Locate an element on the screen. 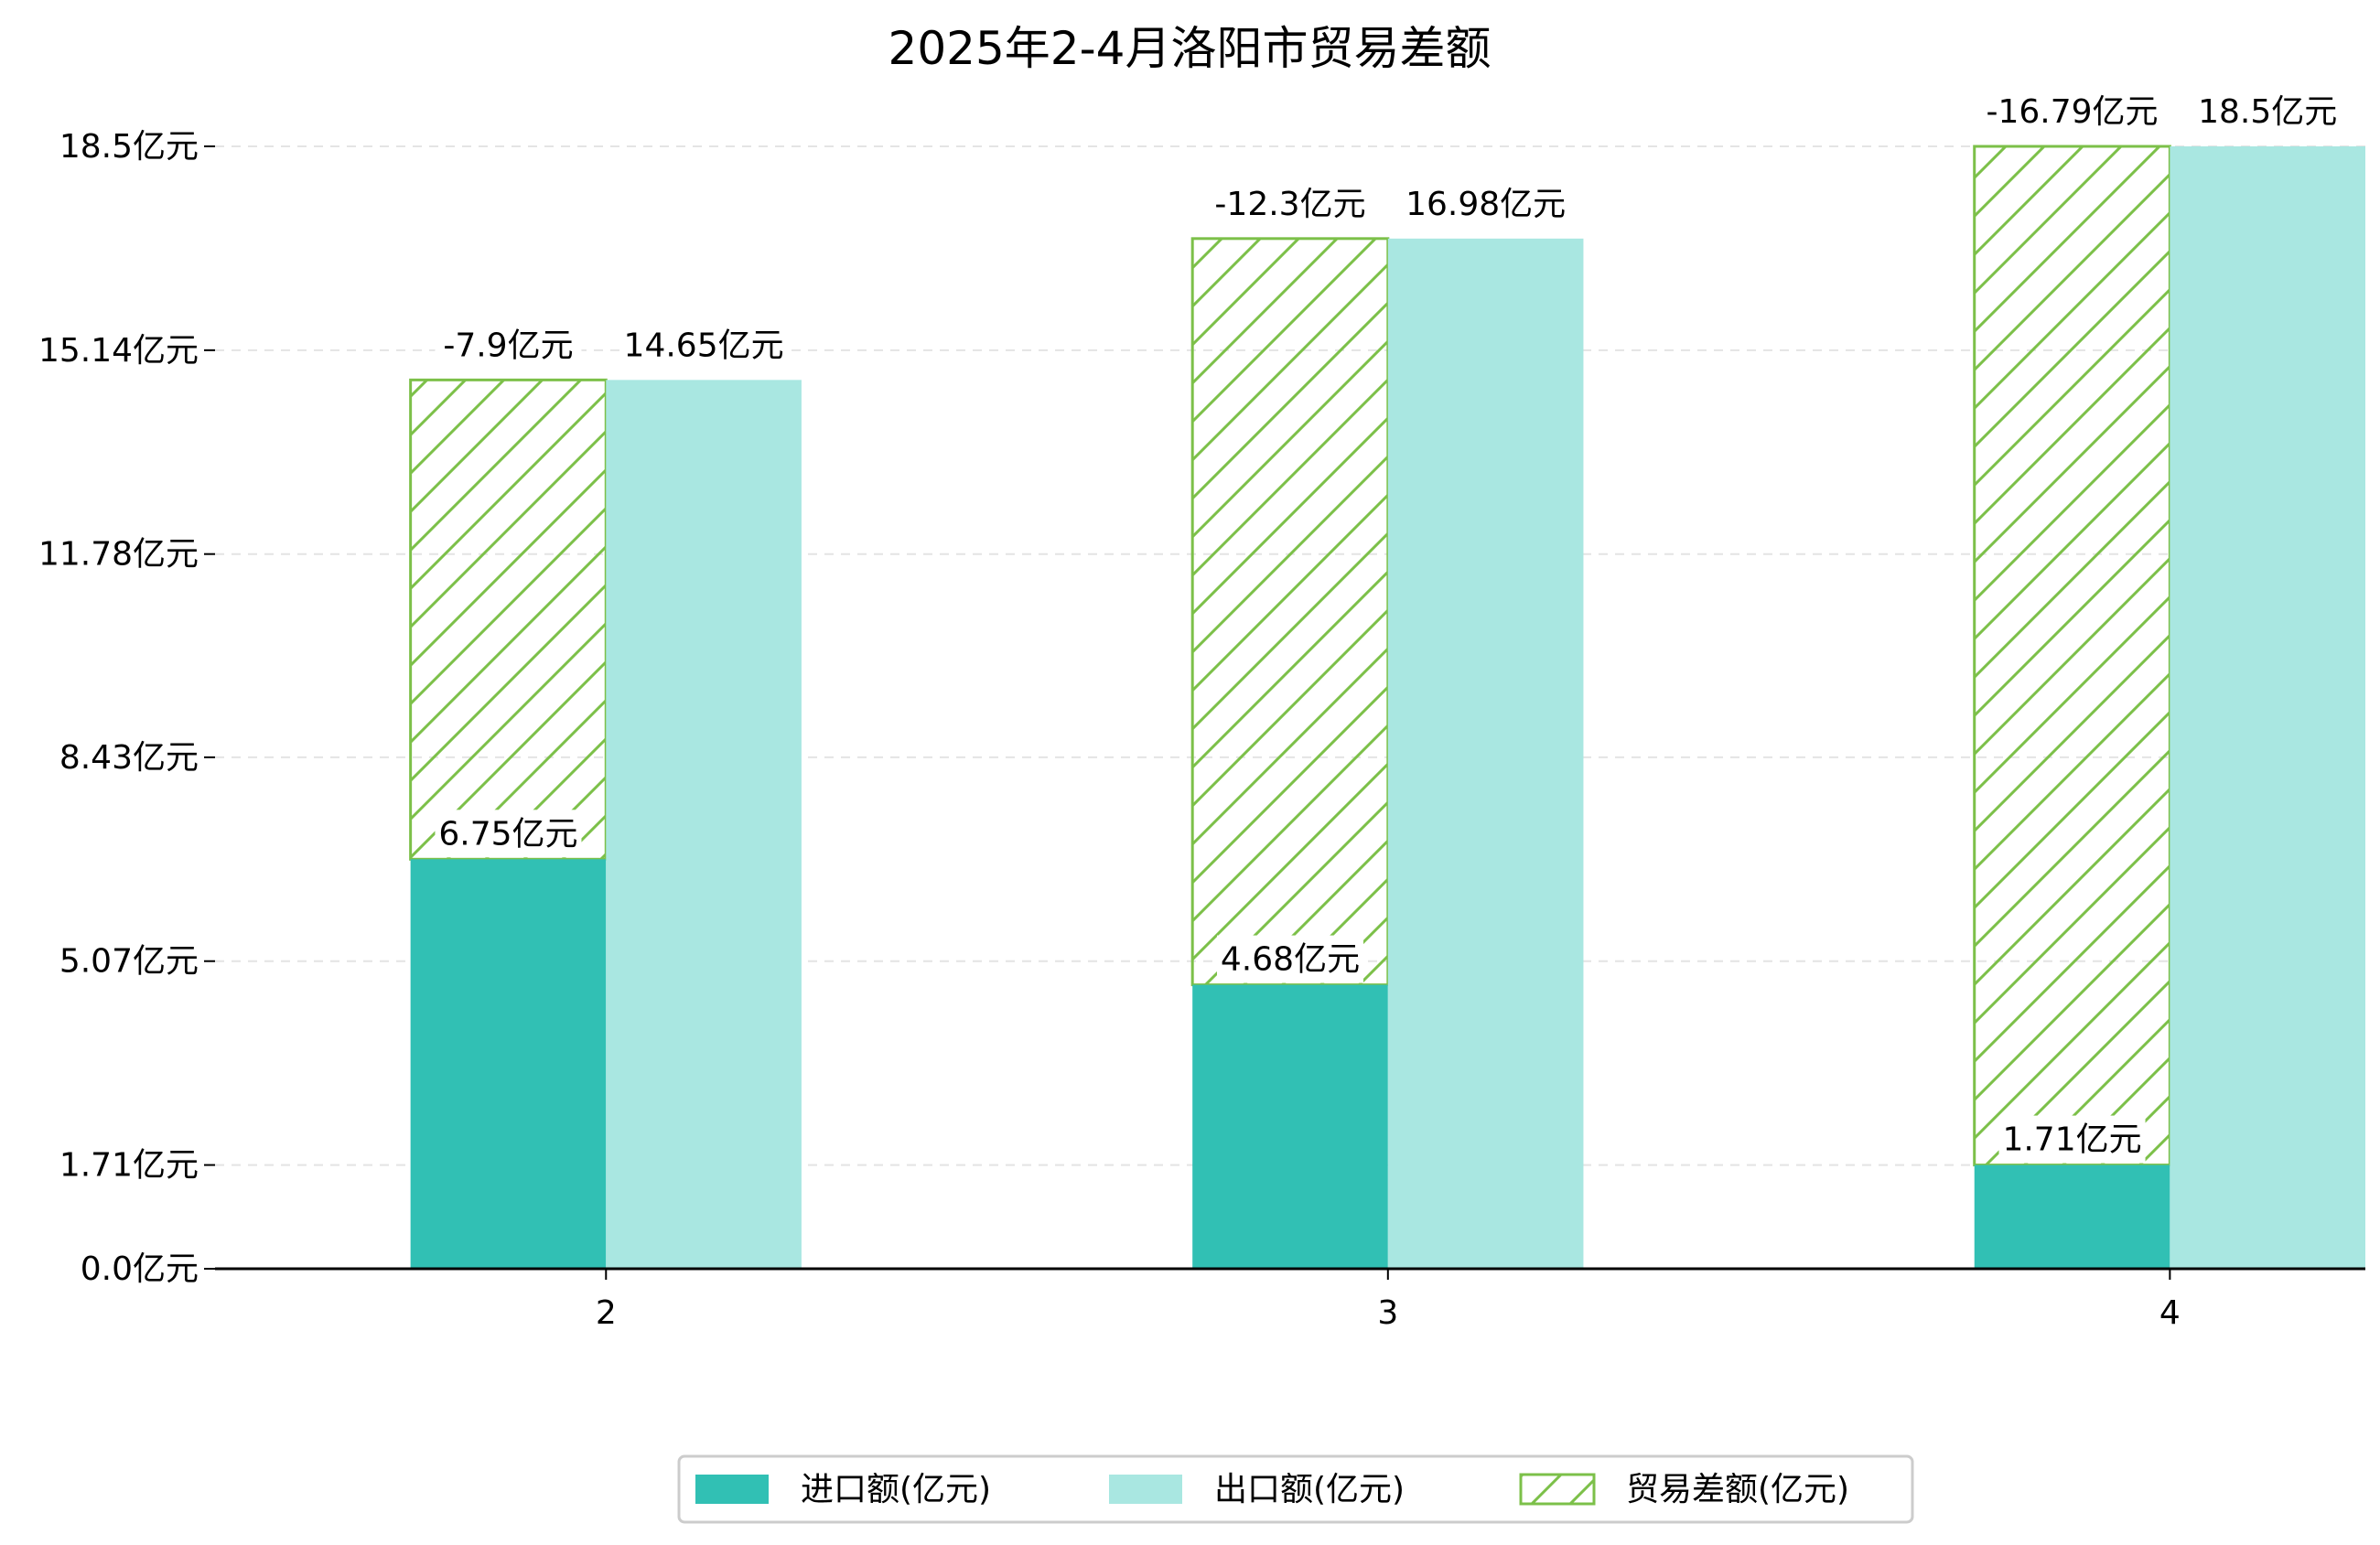 The height and width of the screenshot is (1545, 2380). legend: 进口额(亿元) 出口额(亿元) 贸易差额(亿元) is located at coordinates (1295, 1489).